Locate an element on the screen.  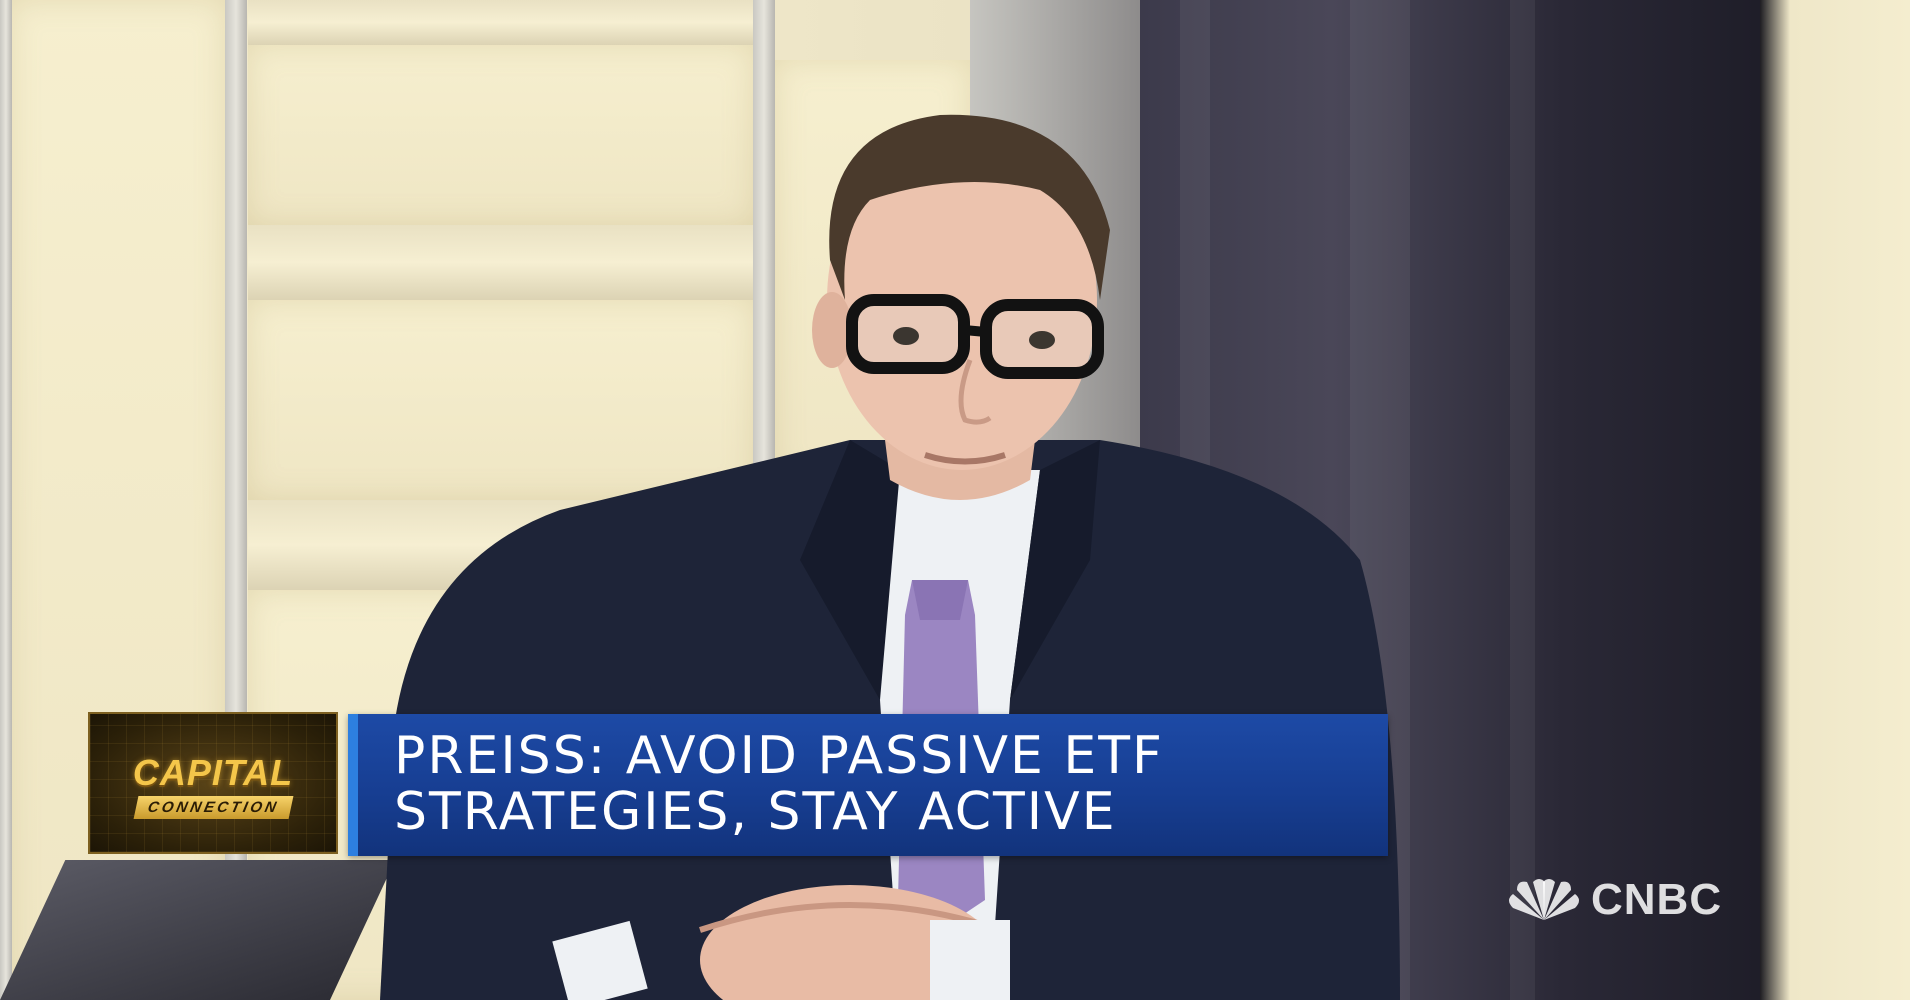
program-logo-title: CAPITAL is located at coordinates (213, 772).